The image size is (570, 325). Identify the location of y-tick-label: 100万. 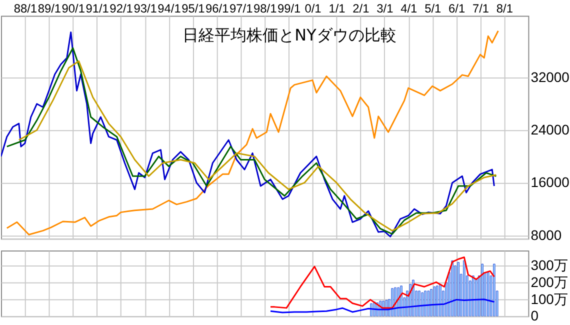
(549, 298).